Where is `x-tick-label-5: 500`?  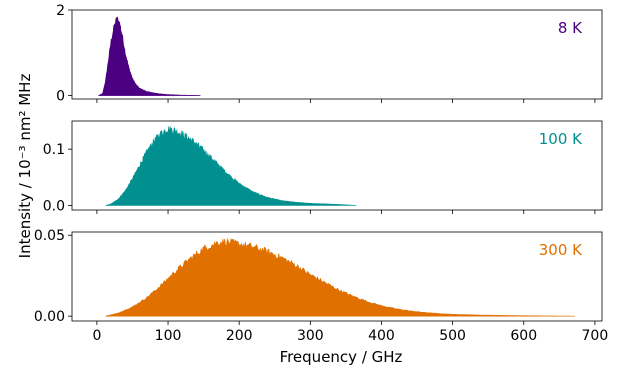 x-tick-label-5: 500 is located at coordinates (452, 336).